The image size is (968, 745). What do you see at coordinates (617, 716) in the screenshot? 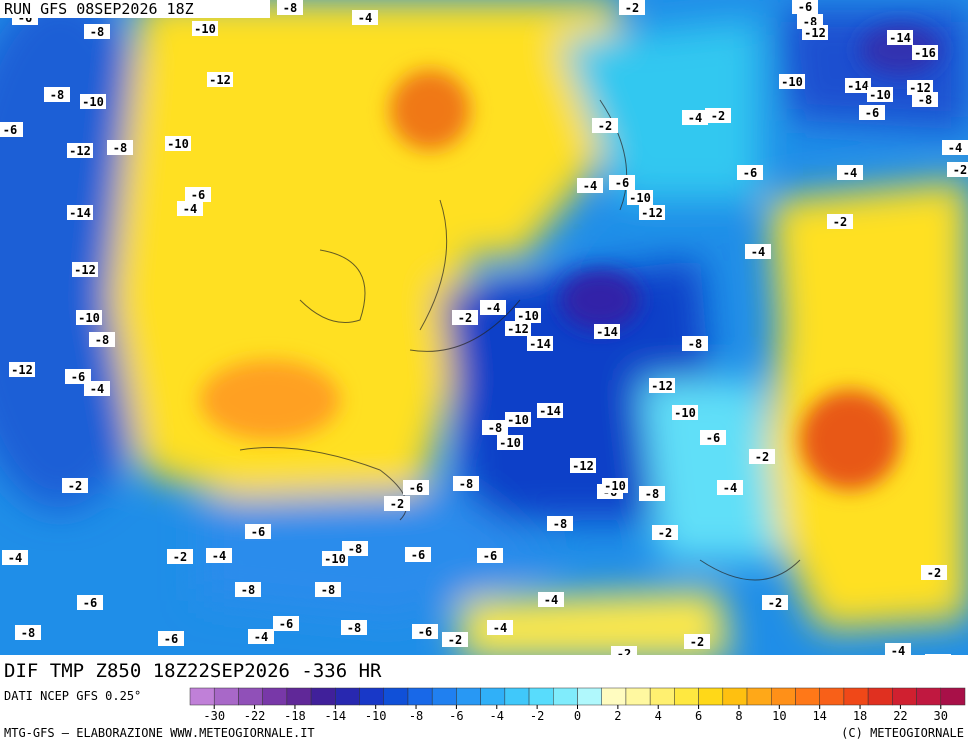
I see `colorbar-tick-label: 2` at bounding box center [617, 716].